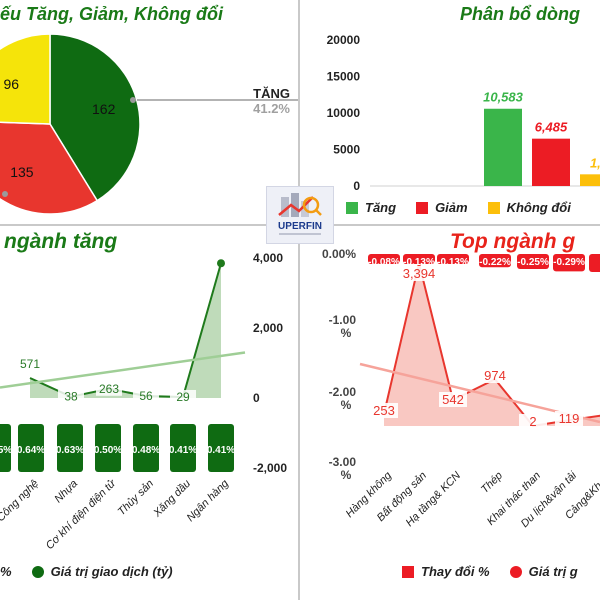 The image size is (600, 600). I want to click on pct-bar-label: -0.29%, so click(569, 262).